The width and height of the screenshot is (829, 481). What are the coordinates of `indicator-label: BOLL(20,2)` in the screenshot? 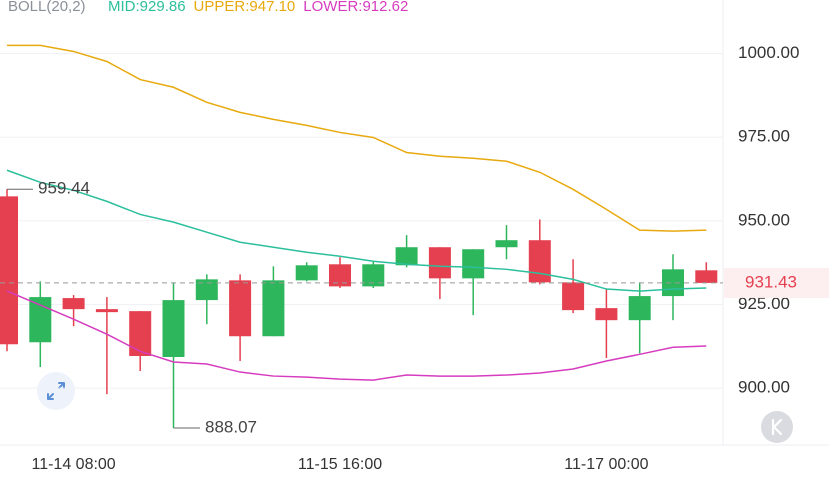 It's located at (47, 7).